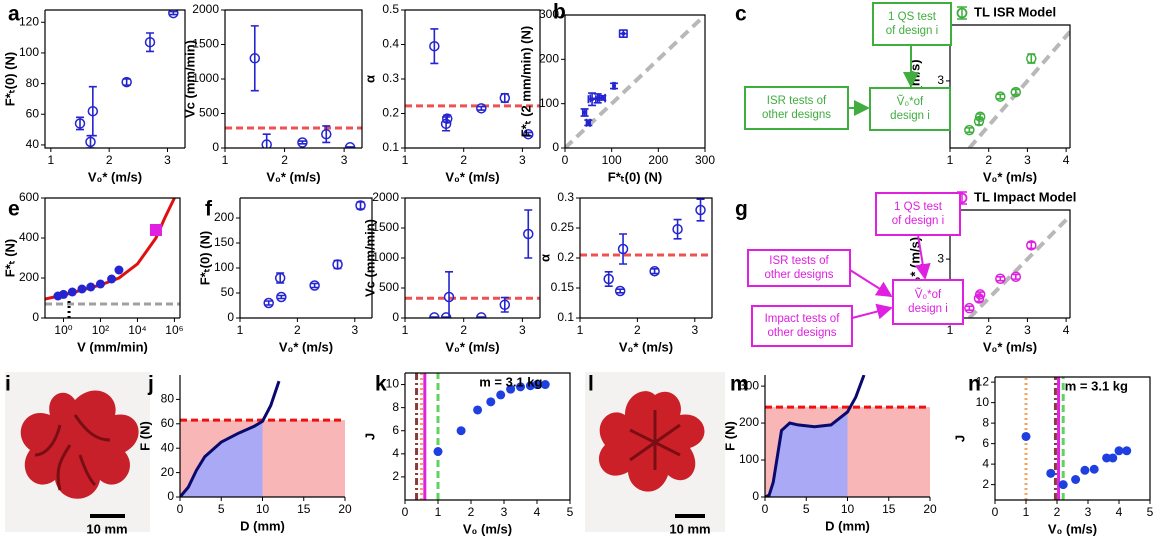 The height and width of the screenshot is (538, 1163). Describe the element at coordinates (549, 14) in the screenshot. I see `y-tick-label: 300` at that location.